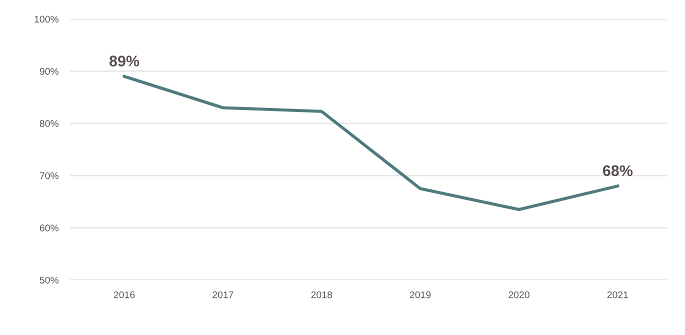 This screenshot has height=335, width=685. Describe the element at coordinates (223, 294) in the screenshot. I see `x-tick-label: 2017` at that location.